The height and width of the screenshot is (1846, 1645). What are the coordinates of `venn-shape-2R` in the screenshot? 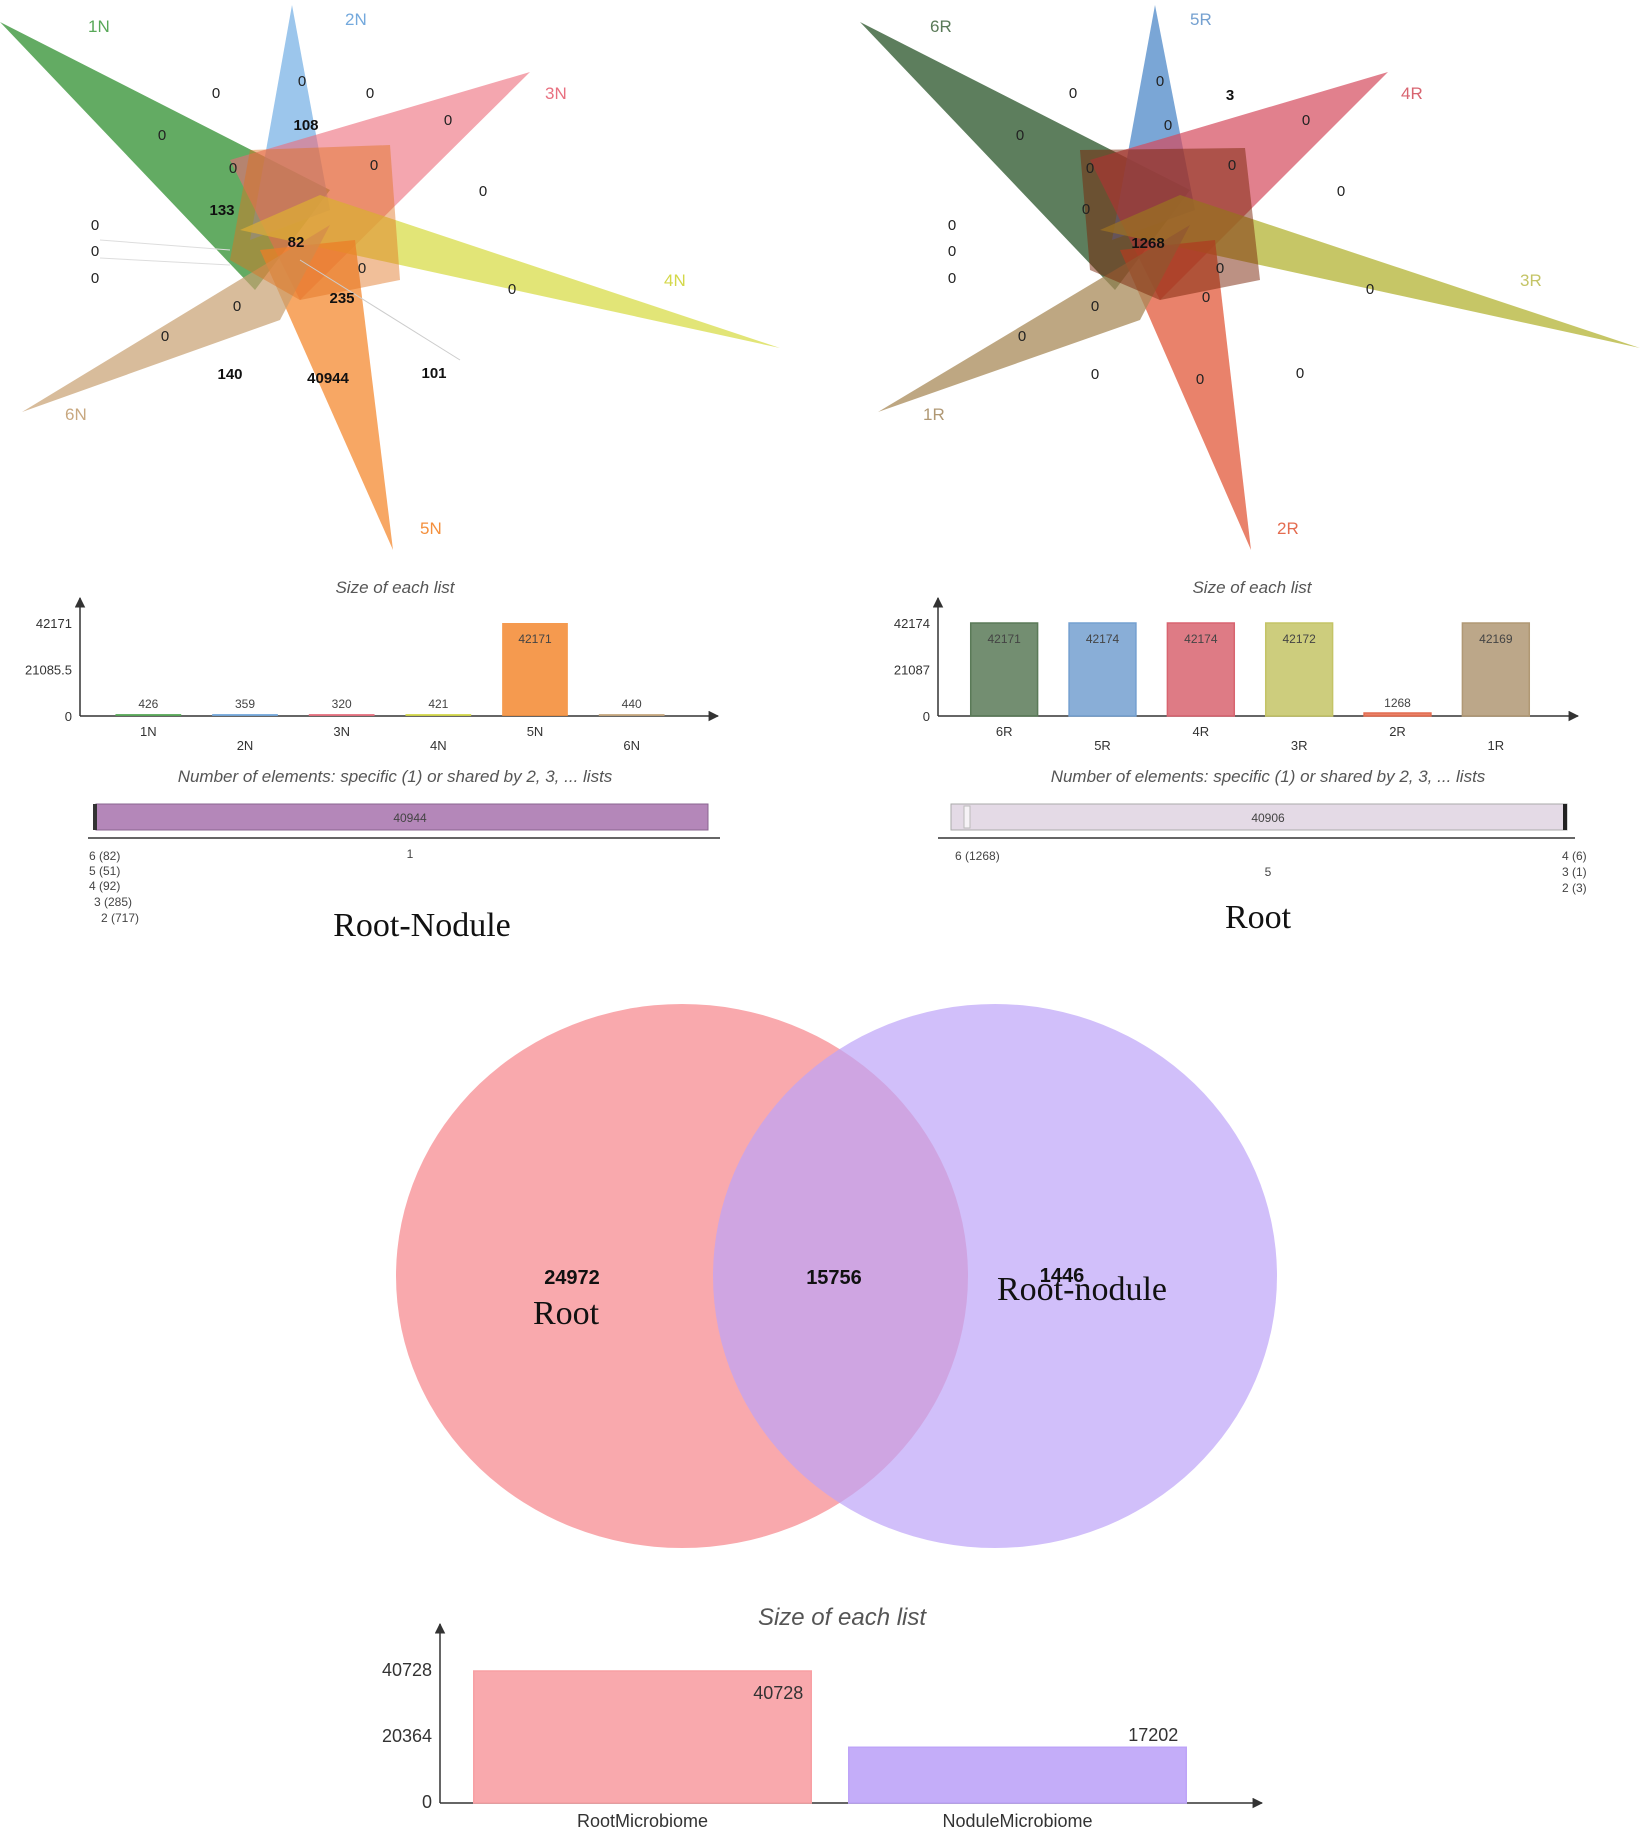 It's located at (1185, 395).